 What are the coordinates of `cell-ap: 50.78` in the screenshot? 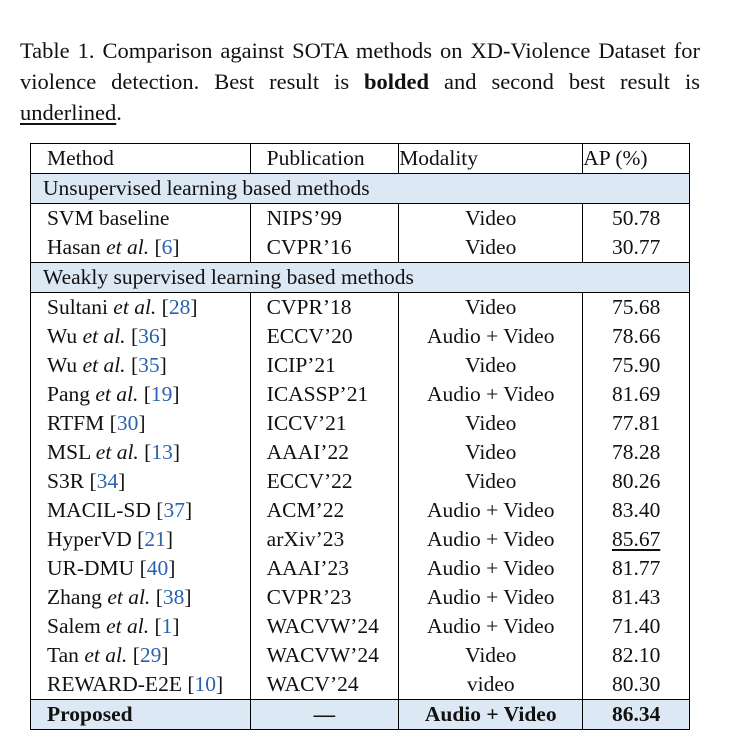 It's located at (636, 218).